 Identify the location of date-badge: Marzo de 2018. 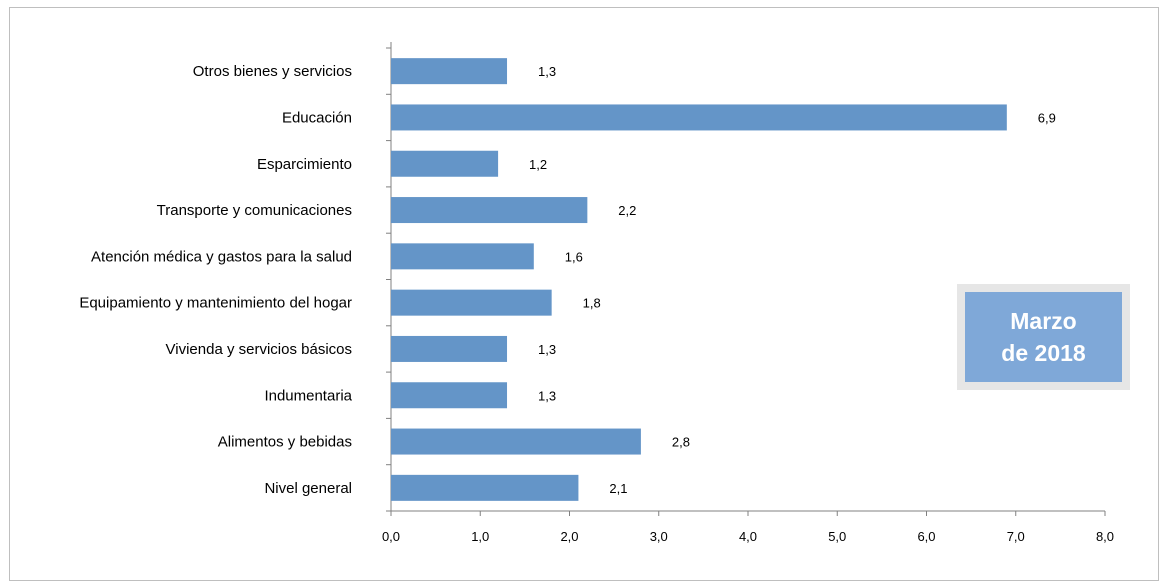
(1043, 337).